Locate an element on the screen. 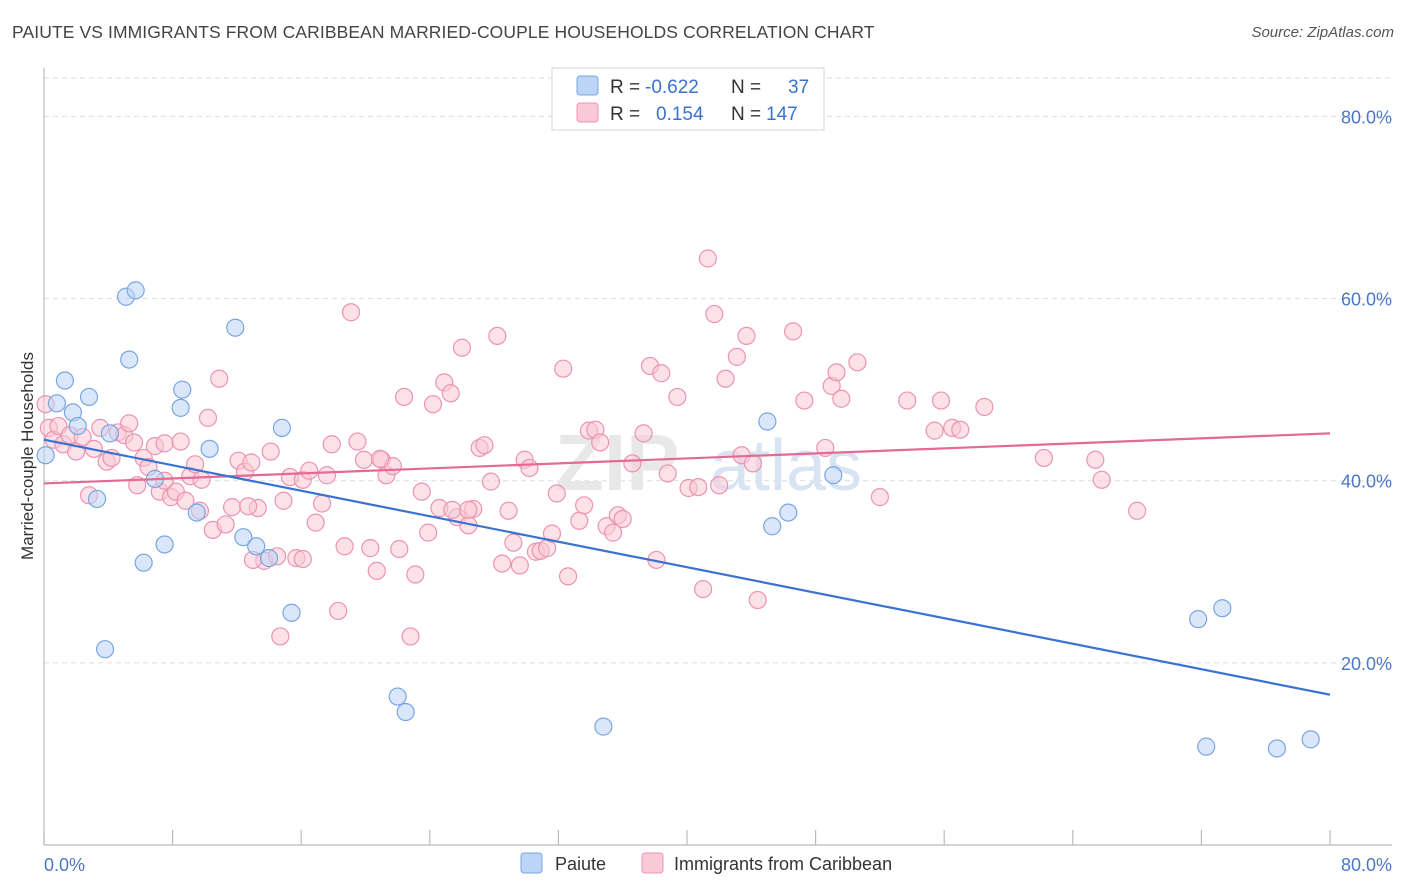 The height and width of the screenshot is (892, 1406). y-tick-labels: 20.0% 40.0% 60.0% 80.0% is located at coordinates (1366, 390).